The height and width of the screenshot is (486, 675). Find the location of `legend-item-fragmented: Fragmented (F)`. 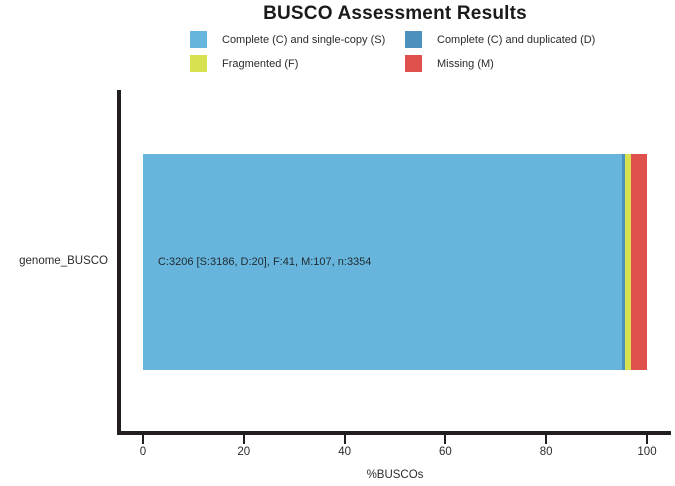

legend-item-fragmented: Fragmented (F) is located at coordinates (297, 63).